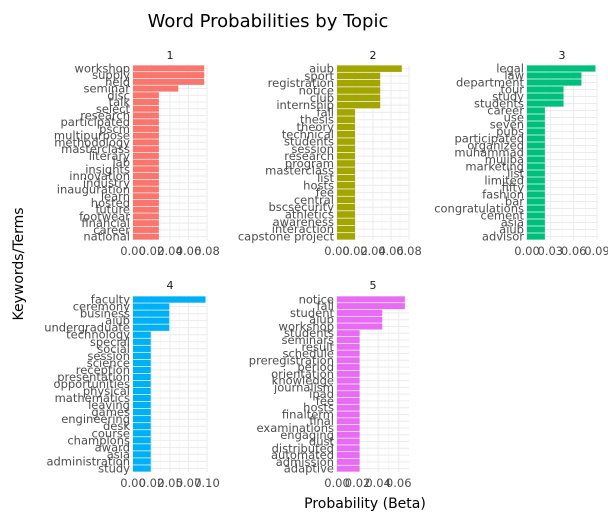  I want to click on term-label: muhammad, so click(489, 153).